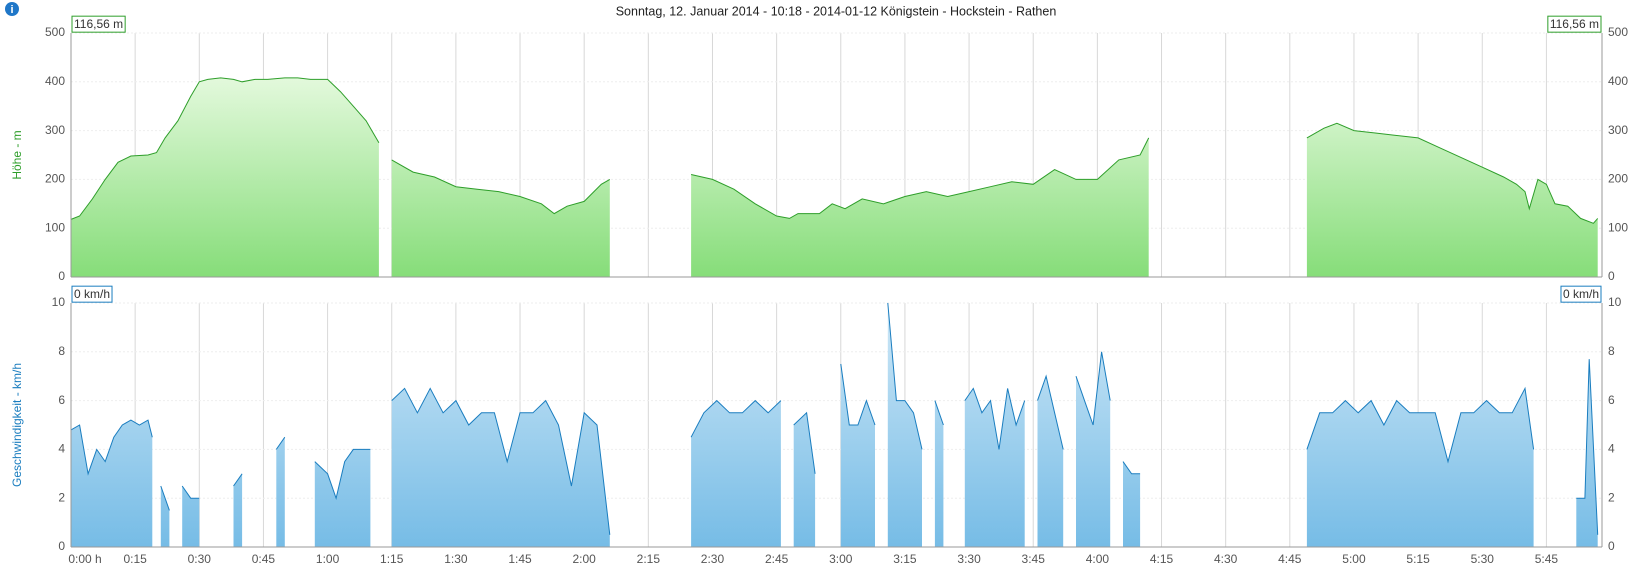 This screenshot has width=1637, height=570. What do you see at coordinates (55, 32) in the screenshot?
I see `y-tick-label: 500` at bounding box center [55, 32].